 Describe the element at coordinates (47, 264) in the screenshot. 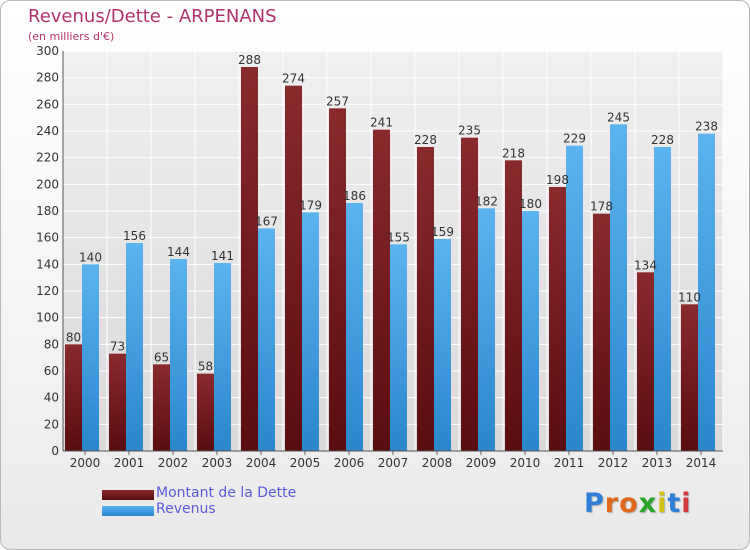

I see `y-tick-label: 140` at that location.